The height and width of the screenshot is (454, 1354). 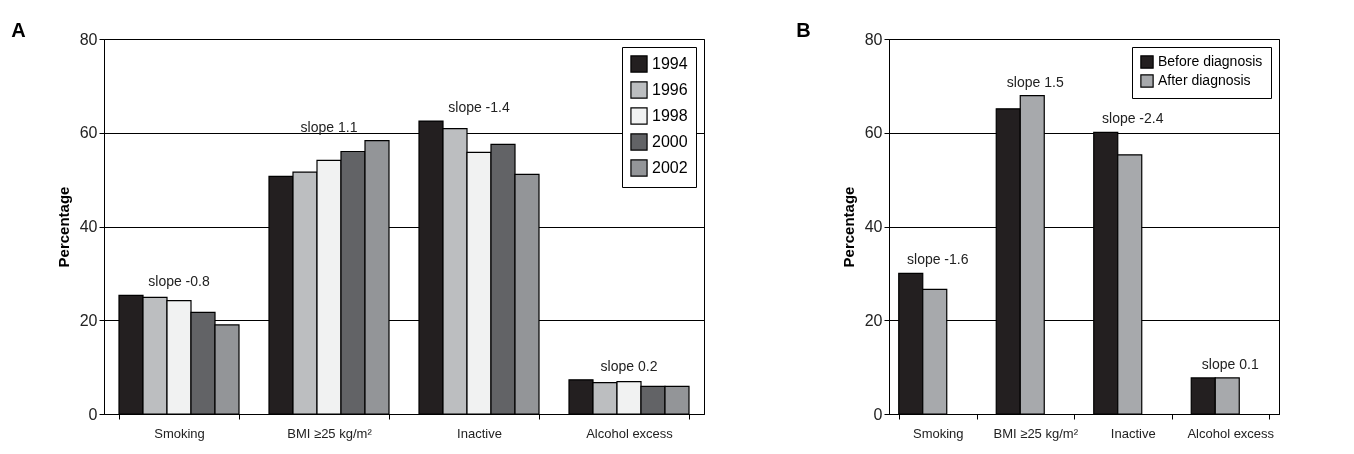 What do you see at coordinates (670, 167) in the screenshot?
I see `legend-label: 2002` at bounding box center [670, 167].